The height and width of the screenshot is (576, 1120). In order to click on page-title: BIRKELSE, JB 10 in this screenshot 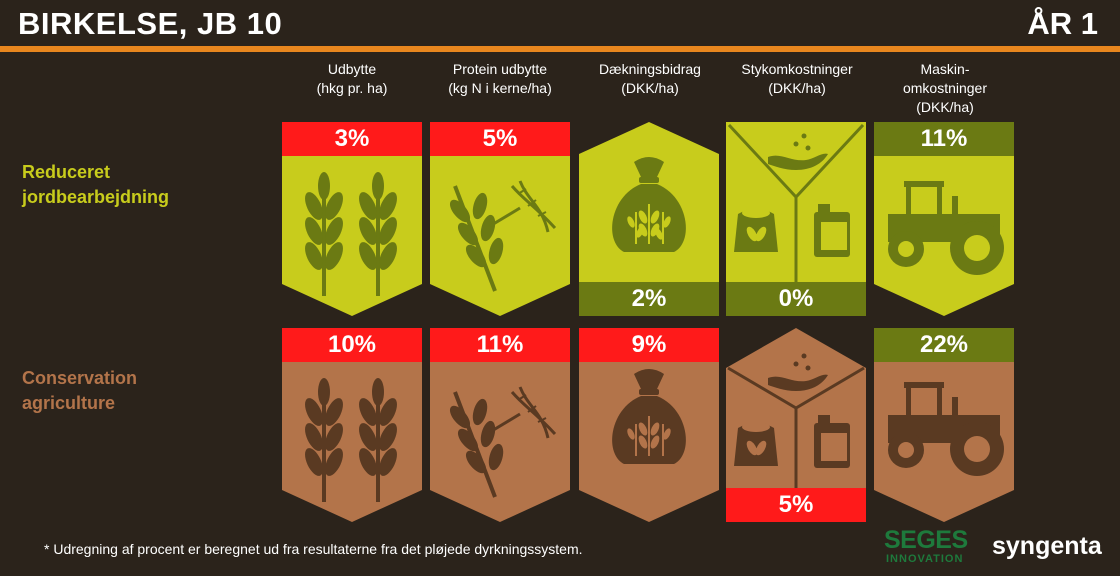, I will do `click(150, 23)`.